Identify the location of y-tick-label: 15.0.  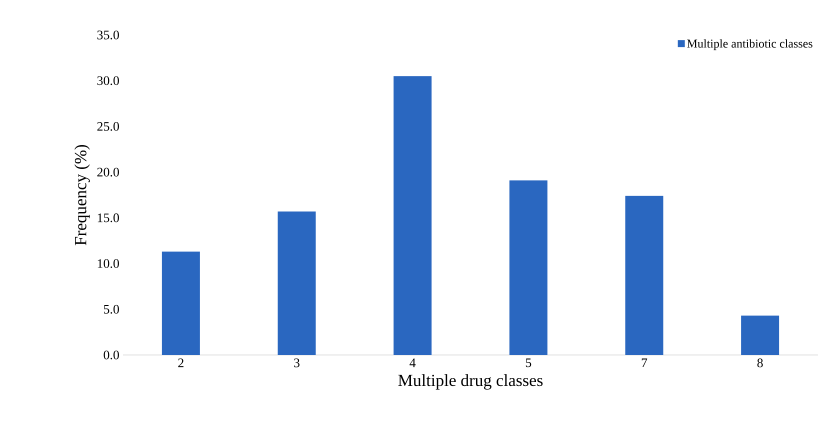
(108, 217).